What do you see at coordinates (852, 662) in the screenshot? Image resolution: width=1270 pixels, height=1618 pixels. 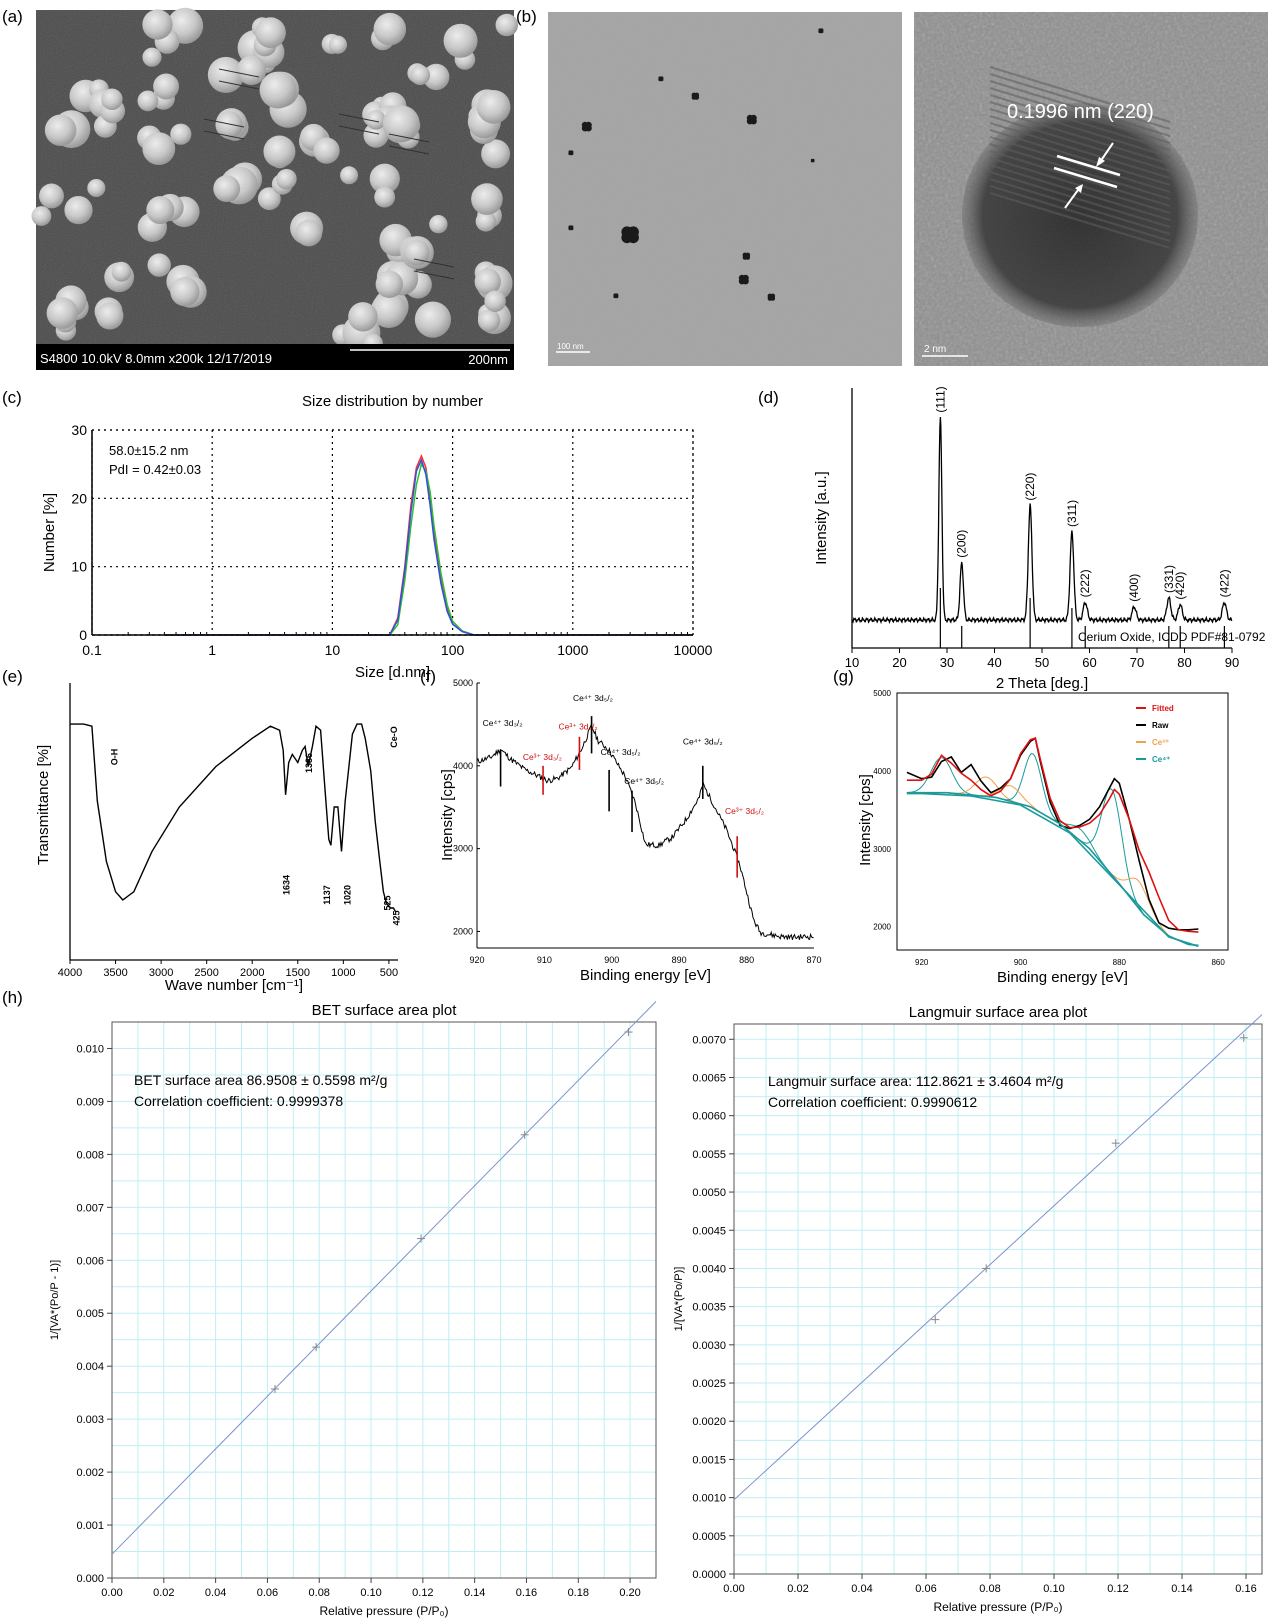 I see `xrd-x-tick-label: 10` at bounding box center [852, 662].